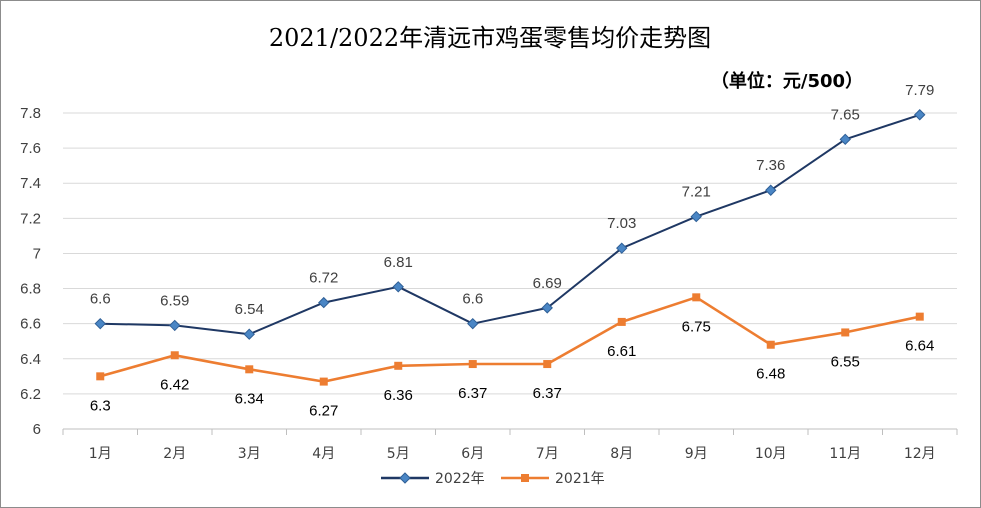 The width and height of the screenshot is (981, 508). I want to click on data-label: 6.55, so click(845, 361).